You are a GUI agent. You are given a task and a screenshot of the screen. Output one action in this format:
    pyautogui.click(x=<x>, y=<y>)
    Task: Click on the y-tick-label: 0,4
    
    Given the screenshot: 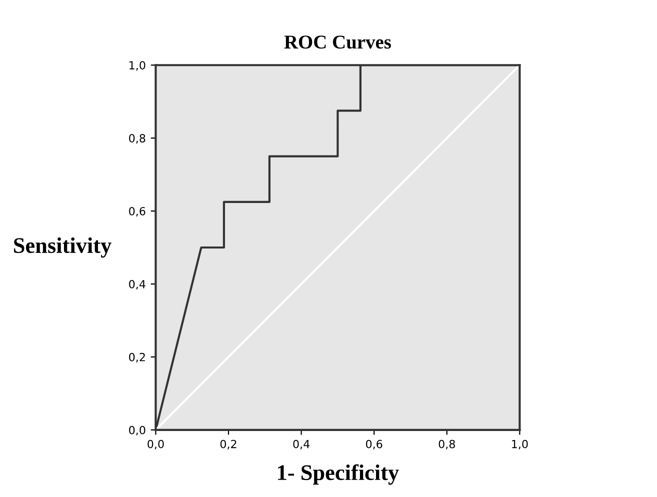 What is the action you would take?
    pyautogui.click(x=137, y=285)
    